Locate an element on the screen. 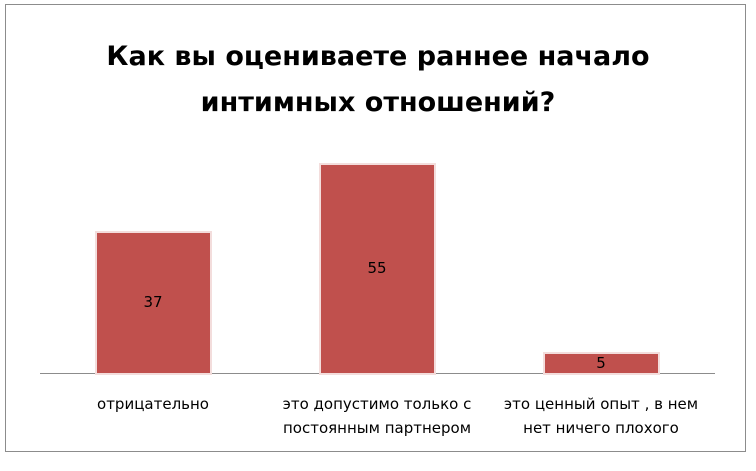  data-label: 5 is located at coordinates (601, 362).